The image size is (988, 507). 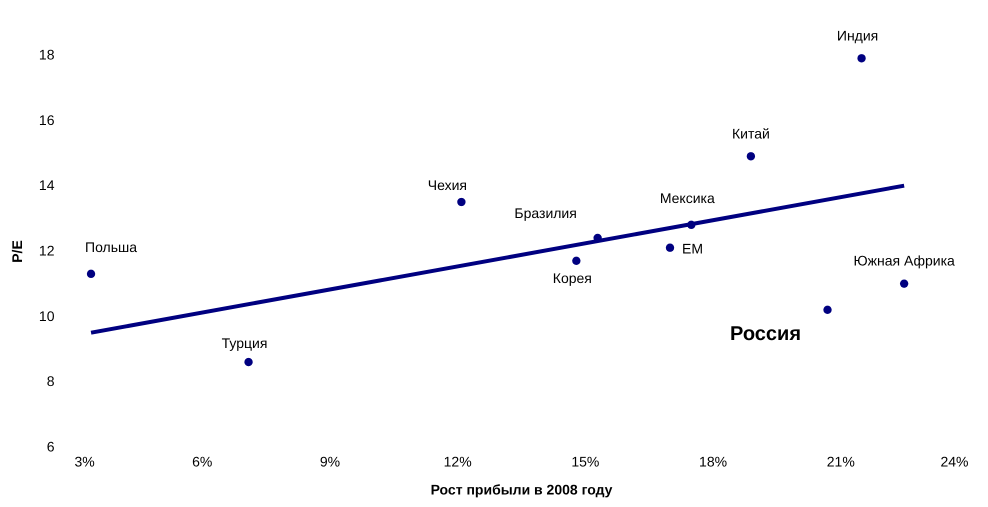 I want to click on x-tick-label: 9%, so click(x=330, y=462).